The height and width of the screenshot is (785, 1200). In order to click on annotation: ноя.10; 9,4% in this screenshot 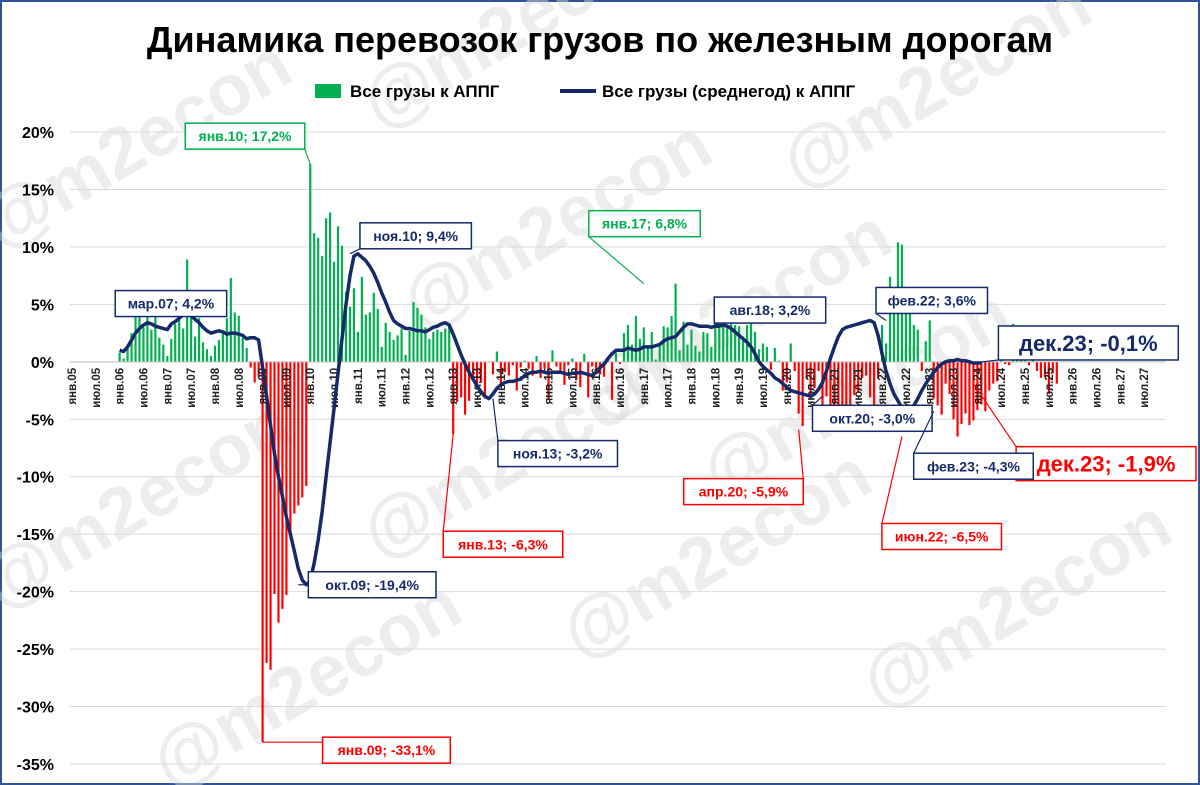, I will do `click(411, 238)`.